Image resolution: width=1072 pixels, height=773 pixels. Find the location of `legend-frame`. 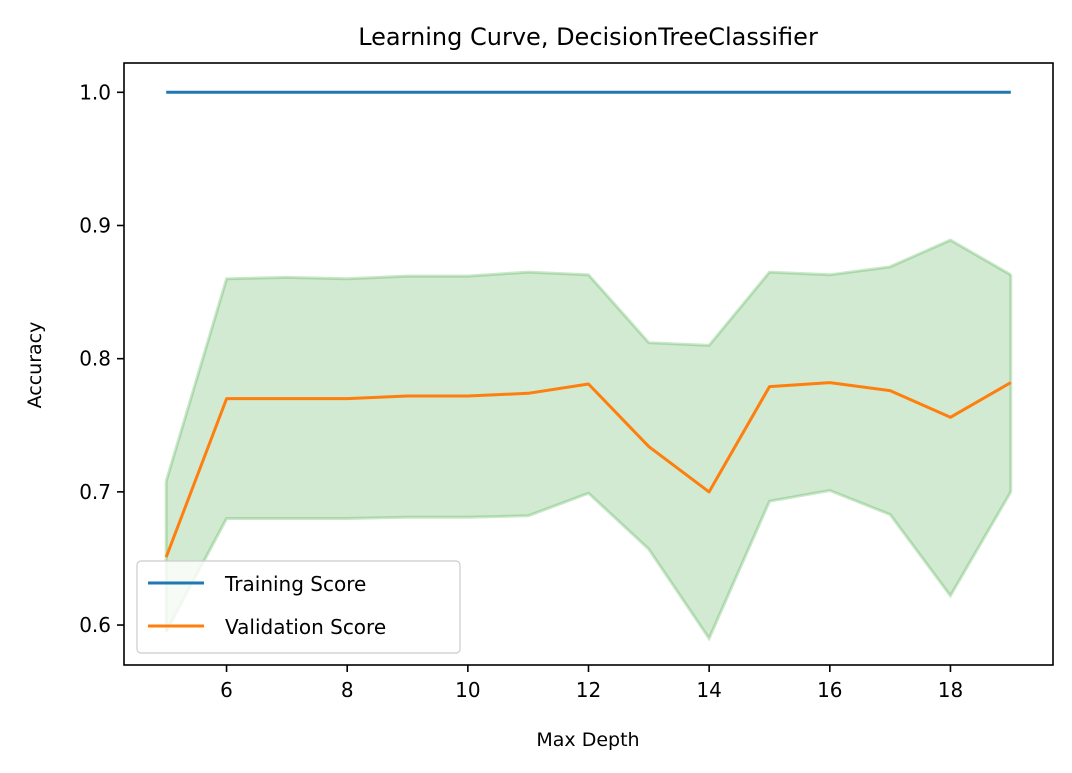

legend-frame is located at coordinates (298, 607).